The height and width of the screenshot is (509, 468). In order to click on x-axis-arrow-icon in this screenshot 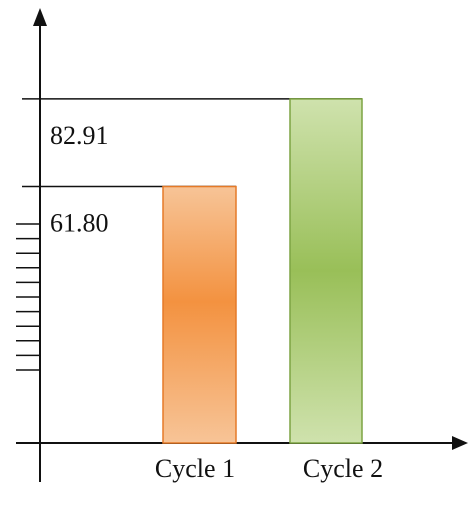, I will do `click(460, 443)`.